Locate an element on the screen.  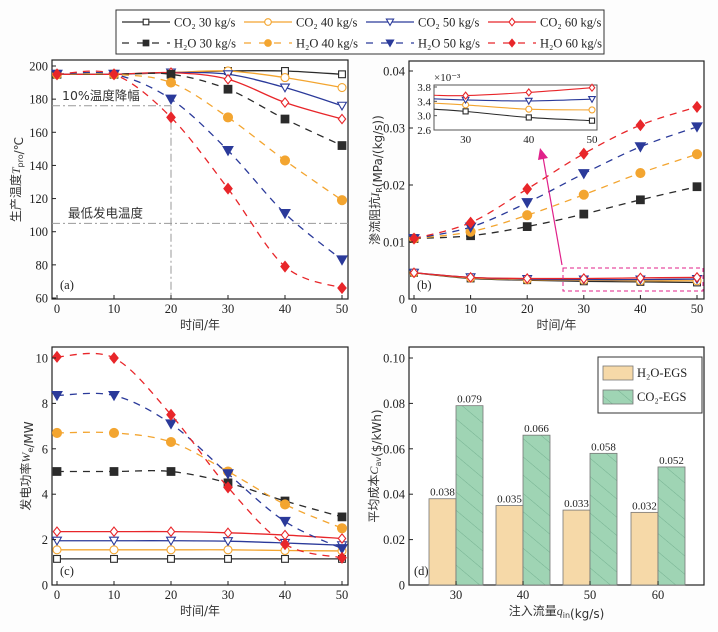
legend-marker-square-open-icon is located at coordinates (146, 22).